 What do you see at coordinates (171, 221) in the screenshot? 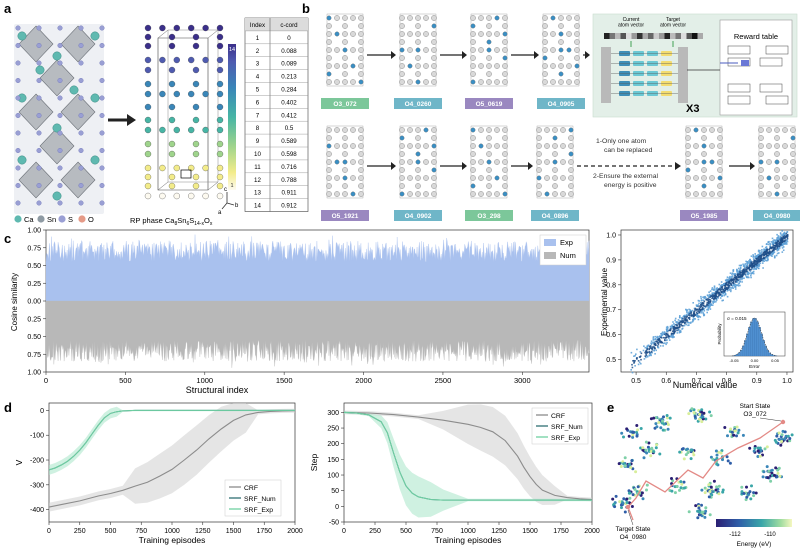
I see `structure-caption: RP phase Ca8Sn6S14-xOx` at bounding box center [171, 221].